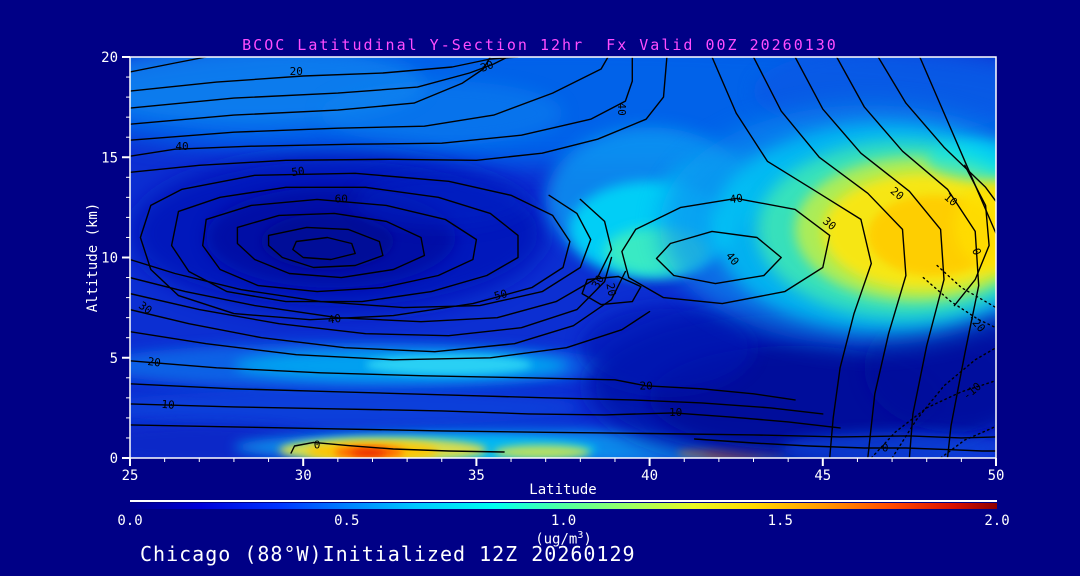  What do you see at coordinates (822, 476) in the screenshot?
I see `x-tick-label: 45` at bounding box center [822, 476].